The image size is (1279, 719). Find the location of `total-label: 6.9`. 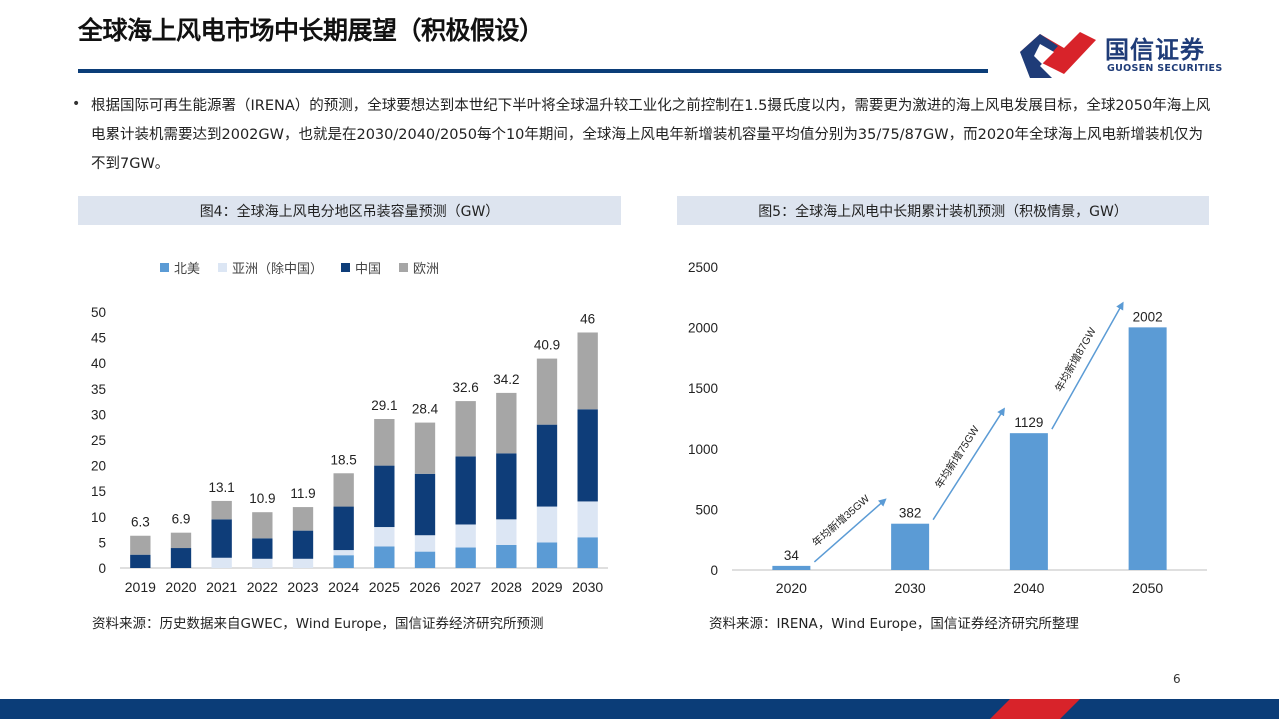

total-label: 6.9 is located at coordinates (181, 519).